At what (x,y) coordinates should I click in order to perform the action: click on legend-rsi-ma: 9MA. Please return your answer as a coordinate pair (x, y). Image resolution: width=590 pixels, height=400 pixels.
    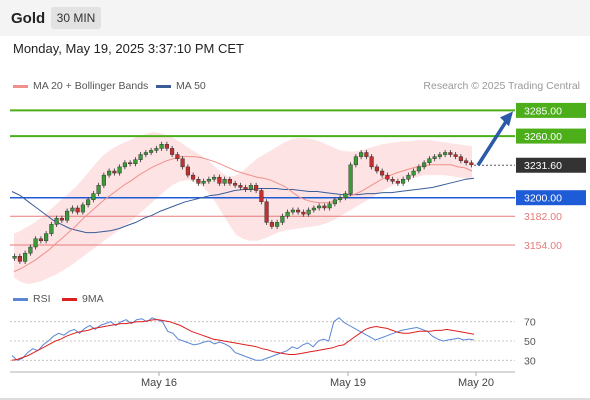
    Looking at the image, I should click on (83, 299).